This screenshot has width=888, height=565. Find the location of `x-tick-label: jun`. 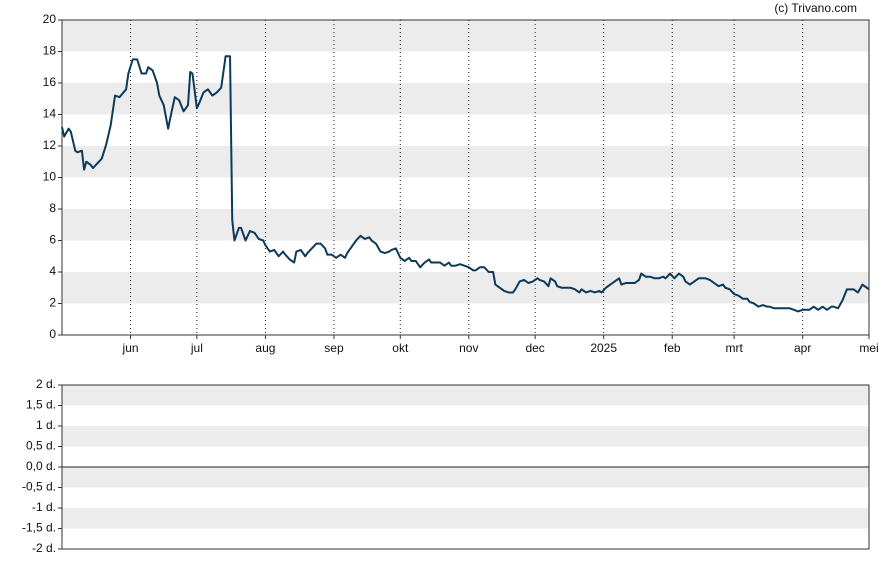

x-tick-label: jun is located at coordinates (130, 348).